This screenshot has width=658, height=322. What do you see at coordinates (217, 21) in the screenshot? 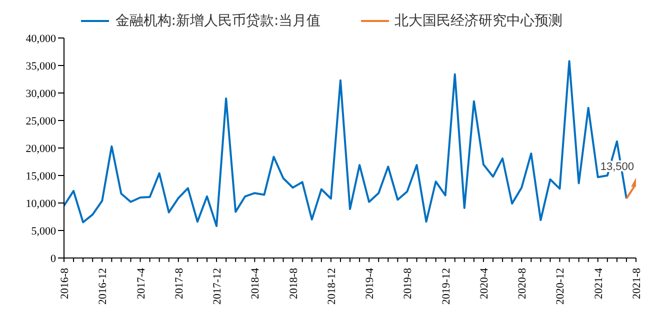
I see `legend-label: 金融机构:新增人民币贷款:当月值` at bounding box center [217, 21].